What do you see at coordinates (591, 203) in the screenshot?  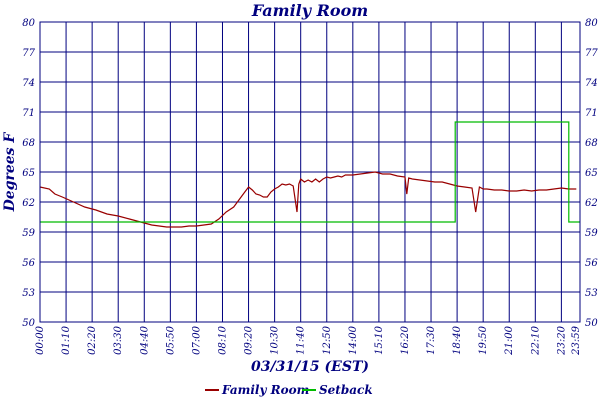 I see `y-tick-label-right: 62` at bounding box center [591, 203].